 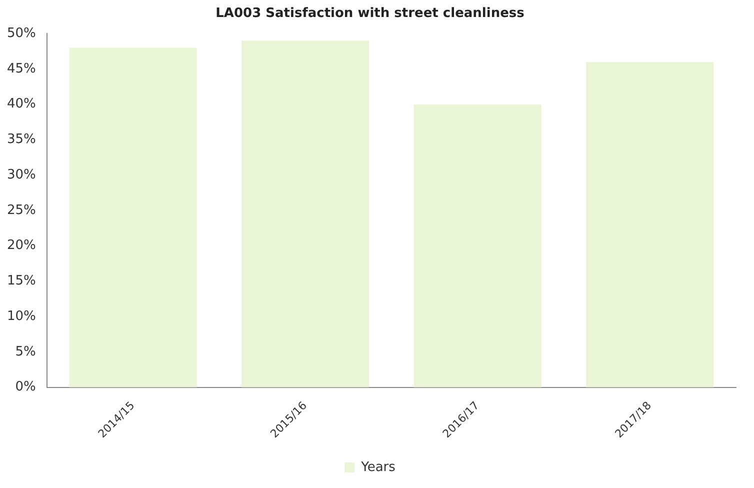 What do you see at coordinates (378, 467) in the screenshot?
I see `legend-label: Years` at bounding box center [378, 467].